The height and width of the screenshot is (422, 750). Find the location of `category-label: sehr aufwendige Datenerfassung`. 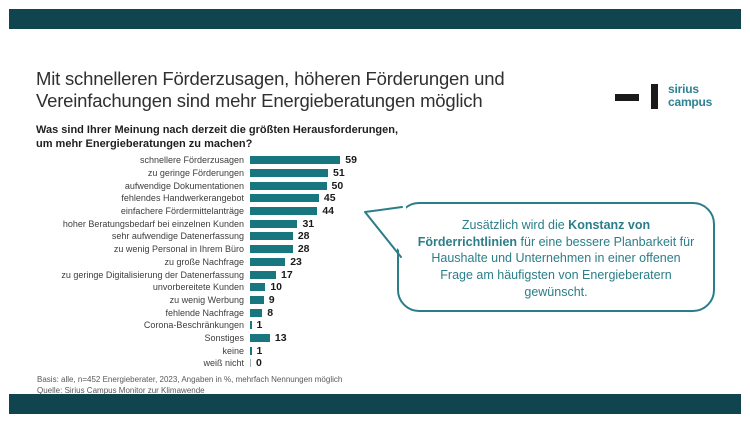

category-label: sehr aufwendige Datenerfassung is located at coordinates (177, 236).